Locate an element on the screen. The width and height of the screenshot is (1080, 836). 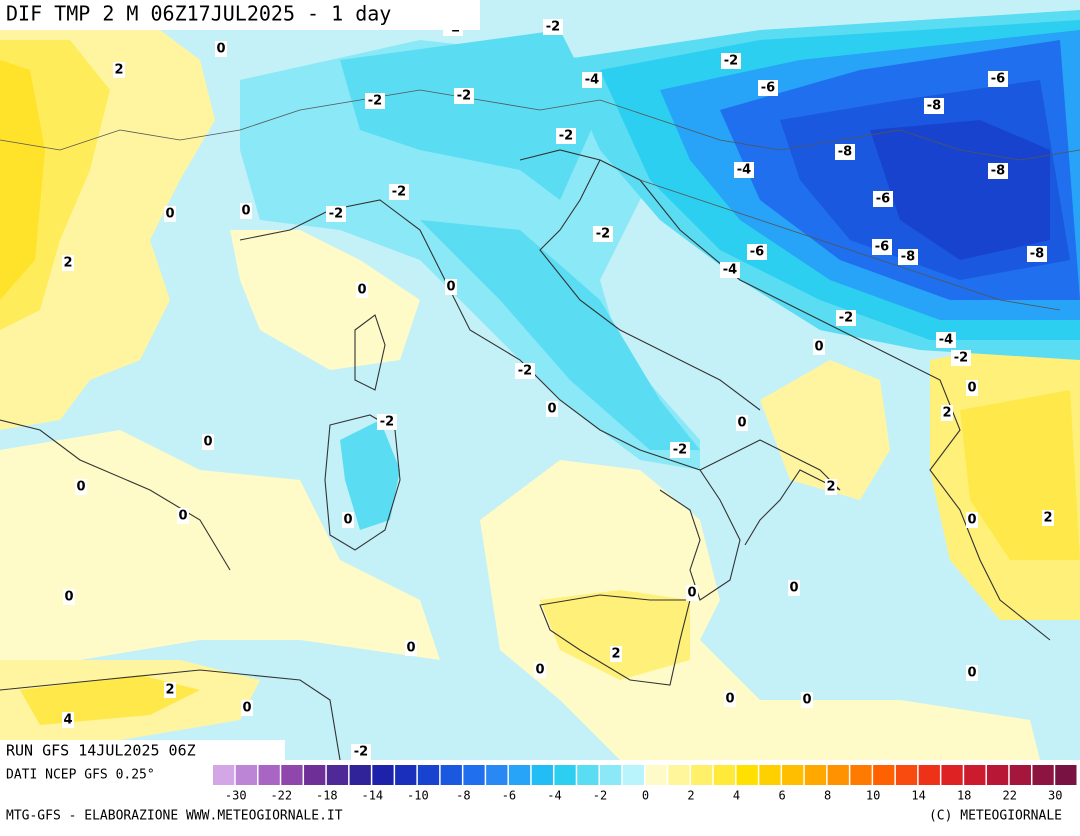
contour-label: 4 is located at coordinates (67, 720).